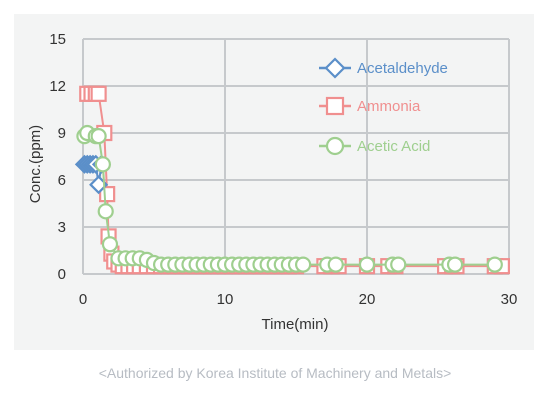 This screenshot has width=550, height=400. I want to click on legend-label: Acetic Acid, so click(393, 146).